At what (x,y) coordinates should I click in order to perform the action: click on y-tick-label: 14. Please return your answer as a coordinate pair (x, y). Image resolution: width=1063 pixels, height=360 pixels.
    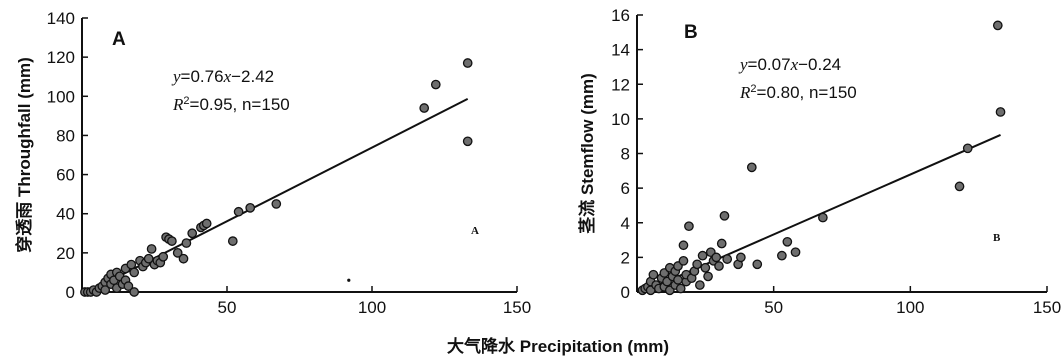
    Looking at the image, I should click on (620, 50).